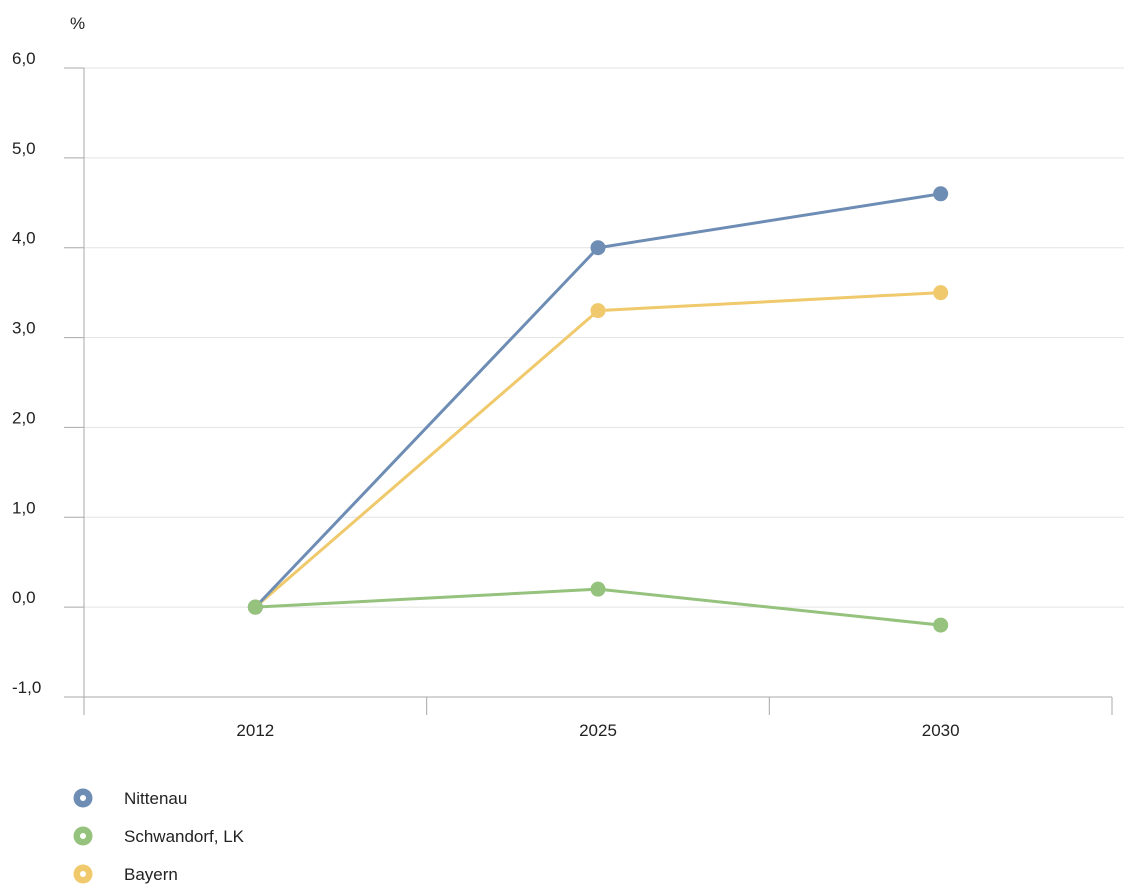 Image resolution: width=1124 pixels, height=895 pixels. Describe the element at coordinates (255, 730) in the screenshot. I see `x-tick-label: 2012` at that location.